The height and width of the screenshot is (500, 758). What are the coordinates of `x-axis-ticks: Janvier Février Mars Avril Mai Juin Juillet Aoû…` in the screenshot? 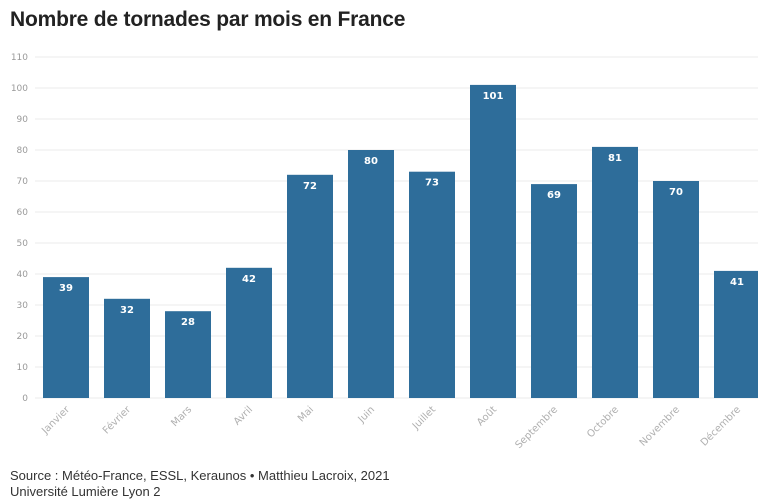 It's located at (391, 427).